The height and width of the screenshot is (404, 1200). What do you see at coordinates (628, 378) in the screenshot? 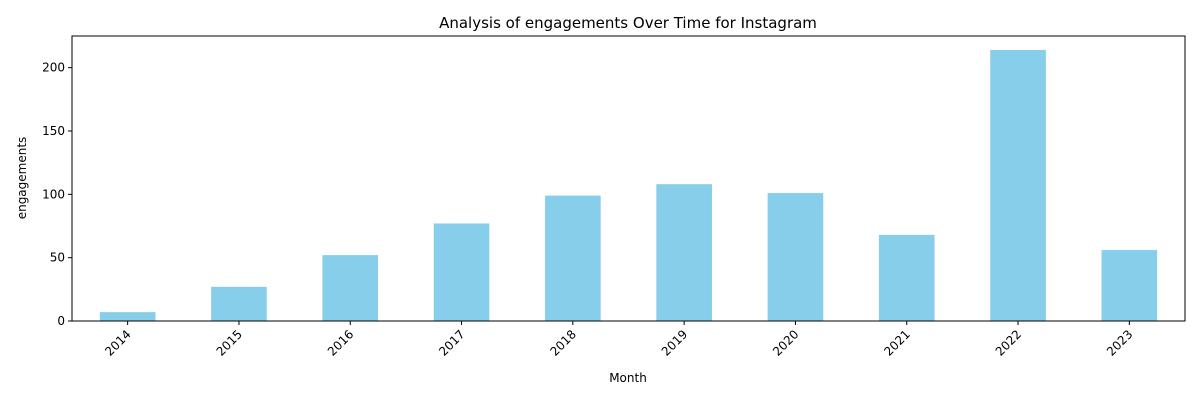
I see `x-axis-label: Month` at bounding box center [628, 378].